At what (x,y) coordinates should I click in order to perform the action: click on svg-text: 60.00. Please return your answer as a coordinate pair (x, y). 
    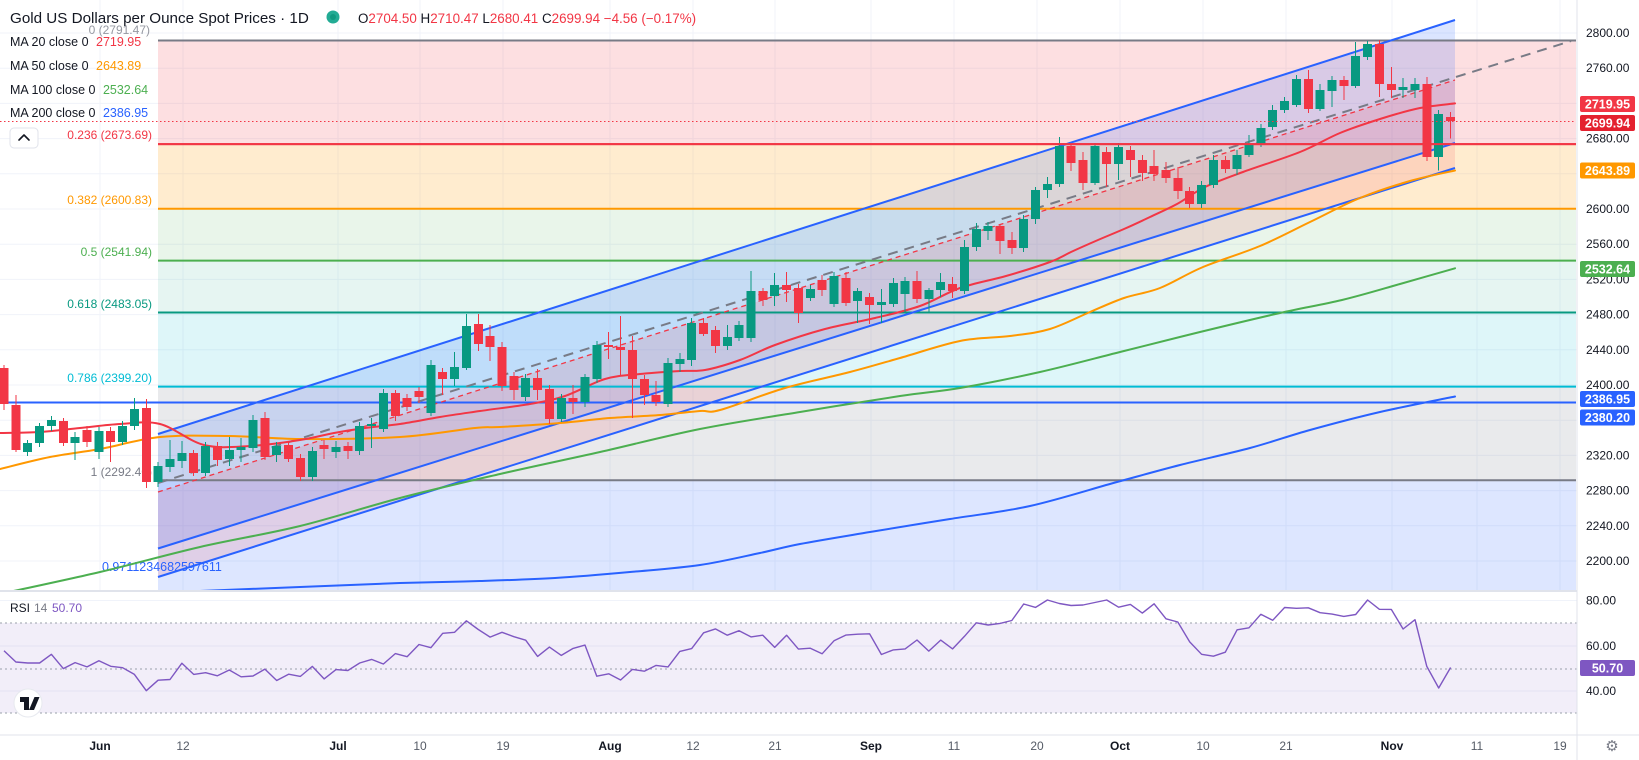
    Looking at the image, I should click on (1601, 646).